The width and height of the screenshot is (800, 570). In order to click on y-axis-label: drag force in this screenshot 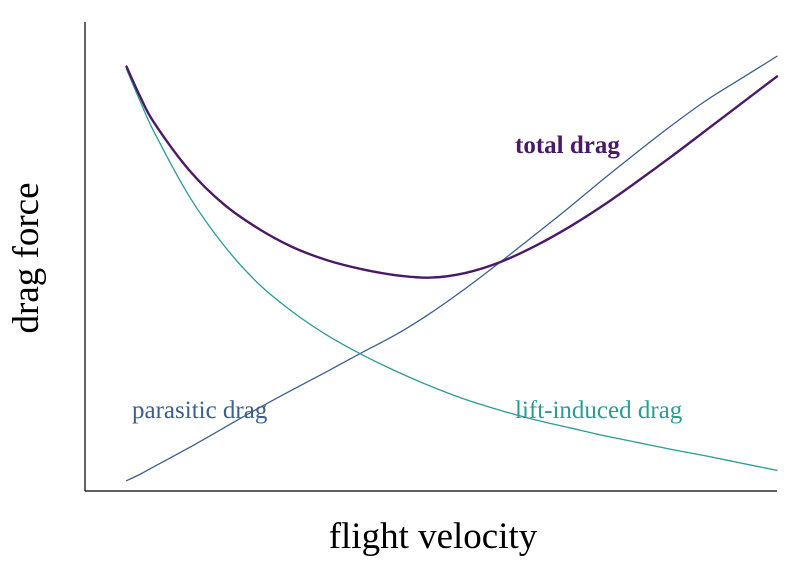, I will do `click(26, 258)`.